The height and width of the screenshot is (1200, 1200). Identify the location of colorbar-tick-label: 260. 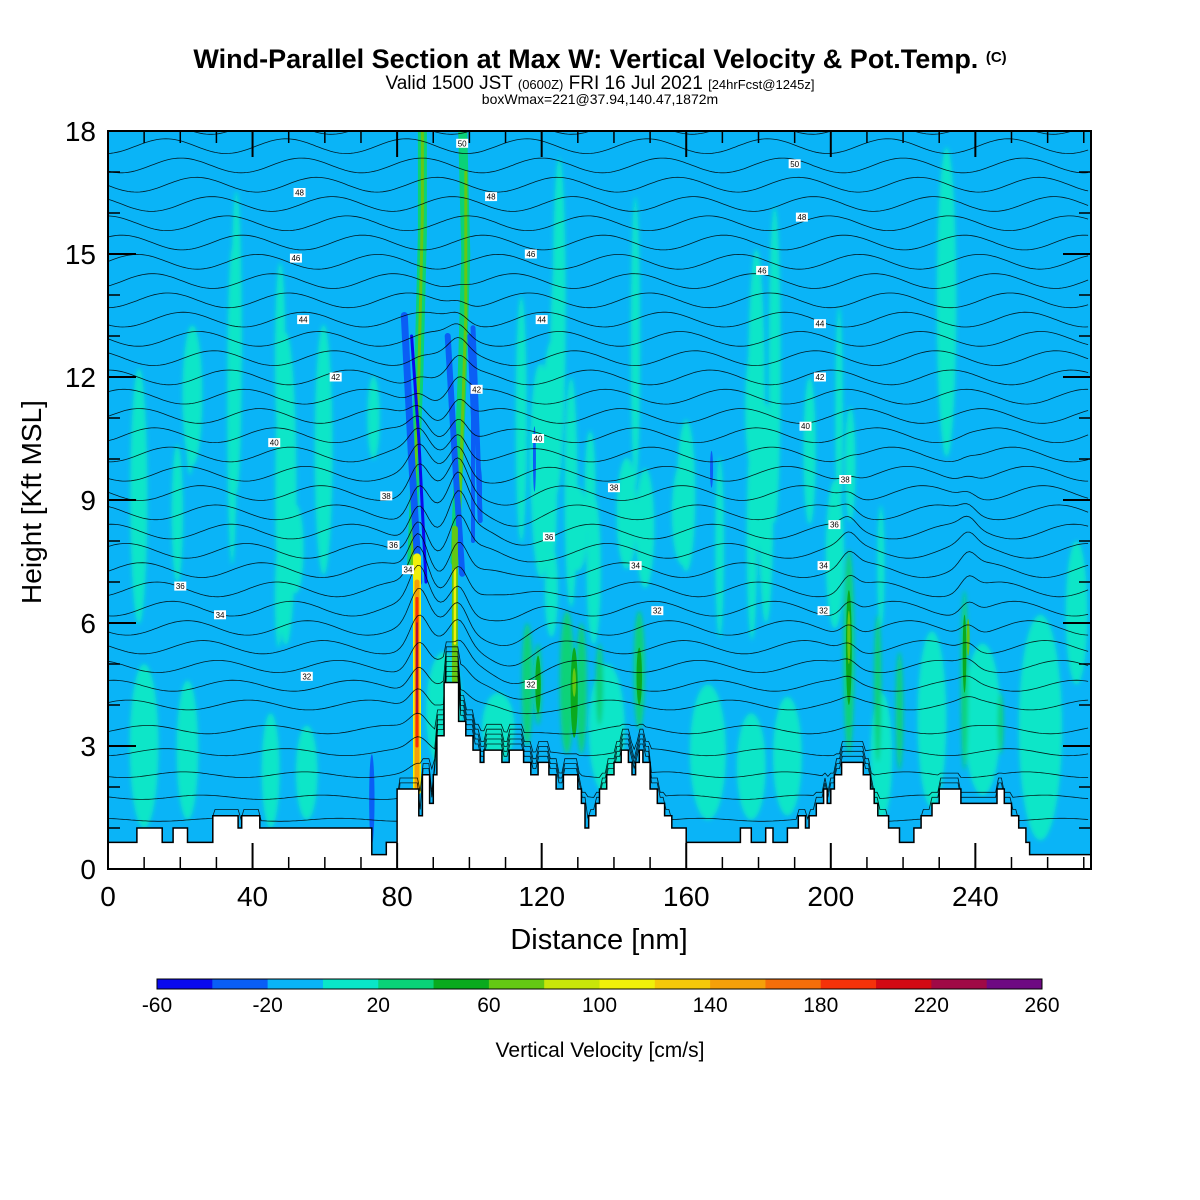
(1041, 1005).